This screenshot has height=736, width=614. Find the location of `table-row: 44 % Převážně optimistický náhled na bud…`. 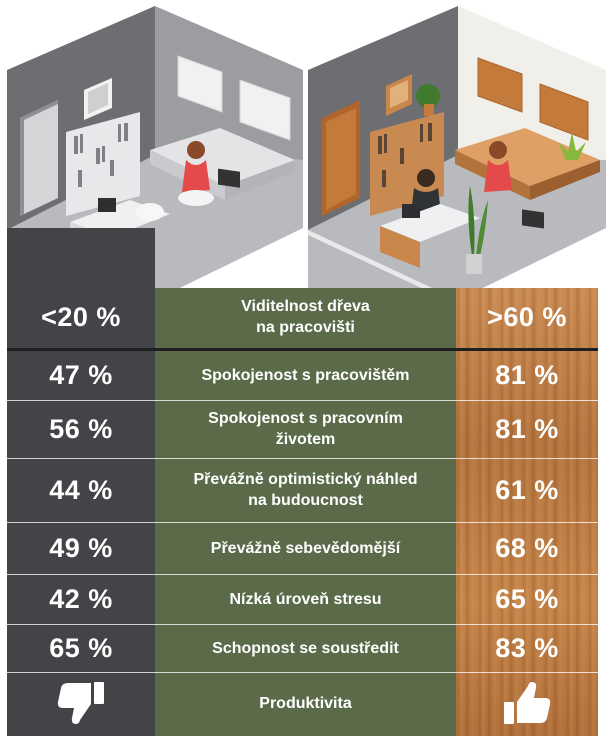

table-row: 44 % Převážně optimistický náhled na bud… is located at coordinates (307, 490).